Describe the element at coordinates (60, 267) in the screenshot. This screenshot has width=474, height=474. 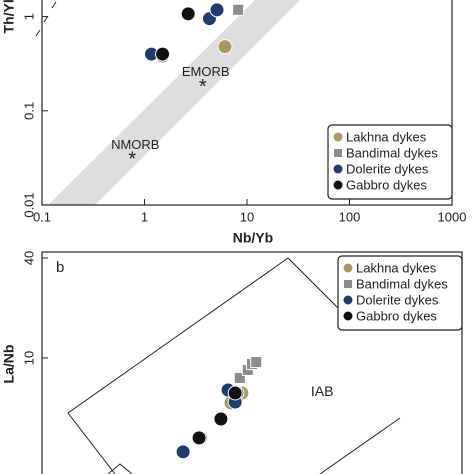
I see `panel-label: b` at that location.